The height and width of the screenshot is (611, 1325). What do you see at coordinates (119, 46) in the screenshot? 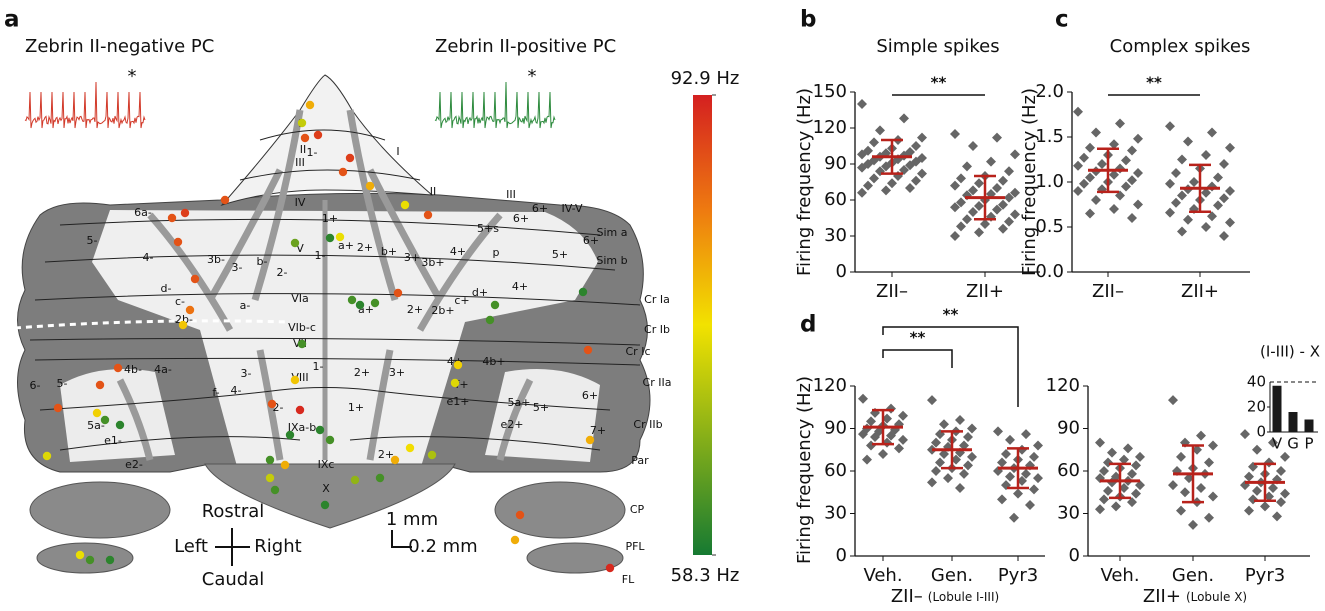
I see `trace-title: Zebrin II-negative PC` at bounding box center [119, 46].